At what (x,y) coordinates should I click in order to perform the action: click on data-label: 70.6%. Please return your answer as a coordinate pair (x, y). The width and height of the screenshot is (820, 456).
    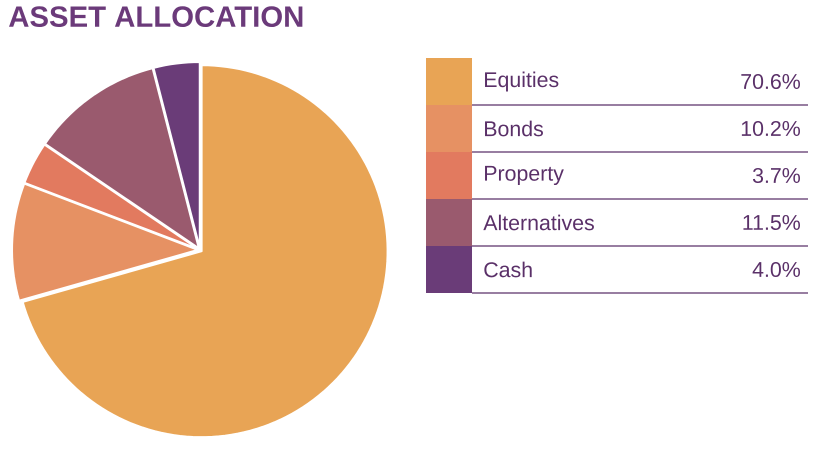
    Looking at the image, I should click on (770, 82).